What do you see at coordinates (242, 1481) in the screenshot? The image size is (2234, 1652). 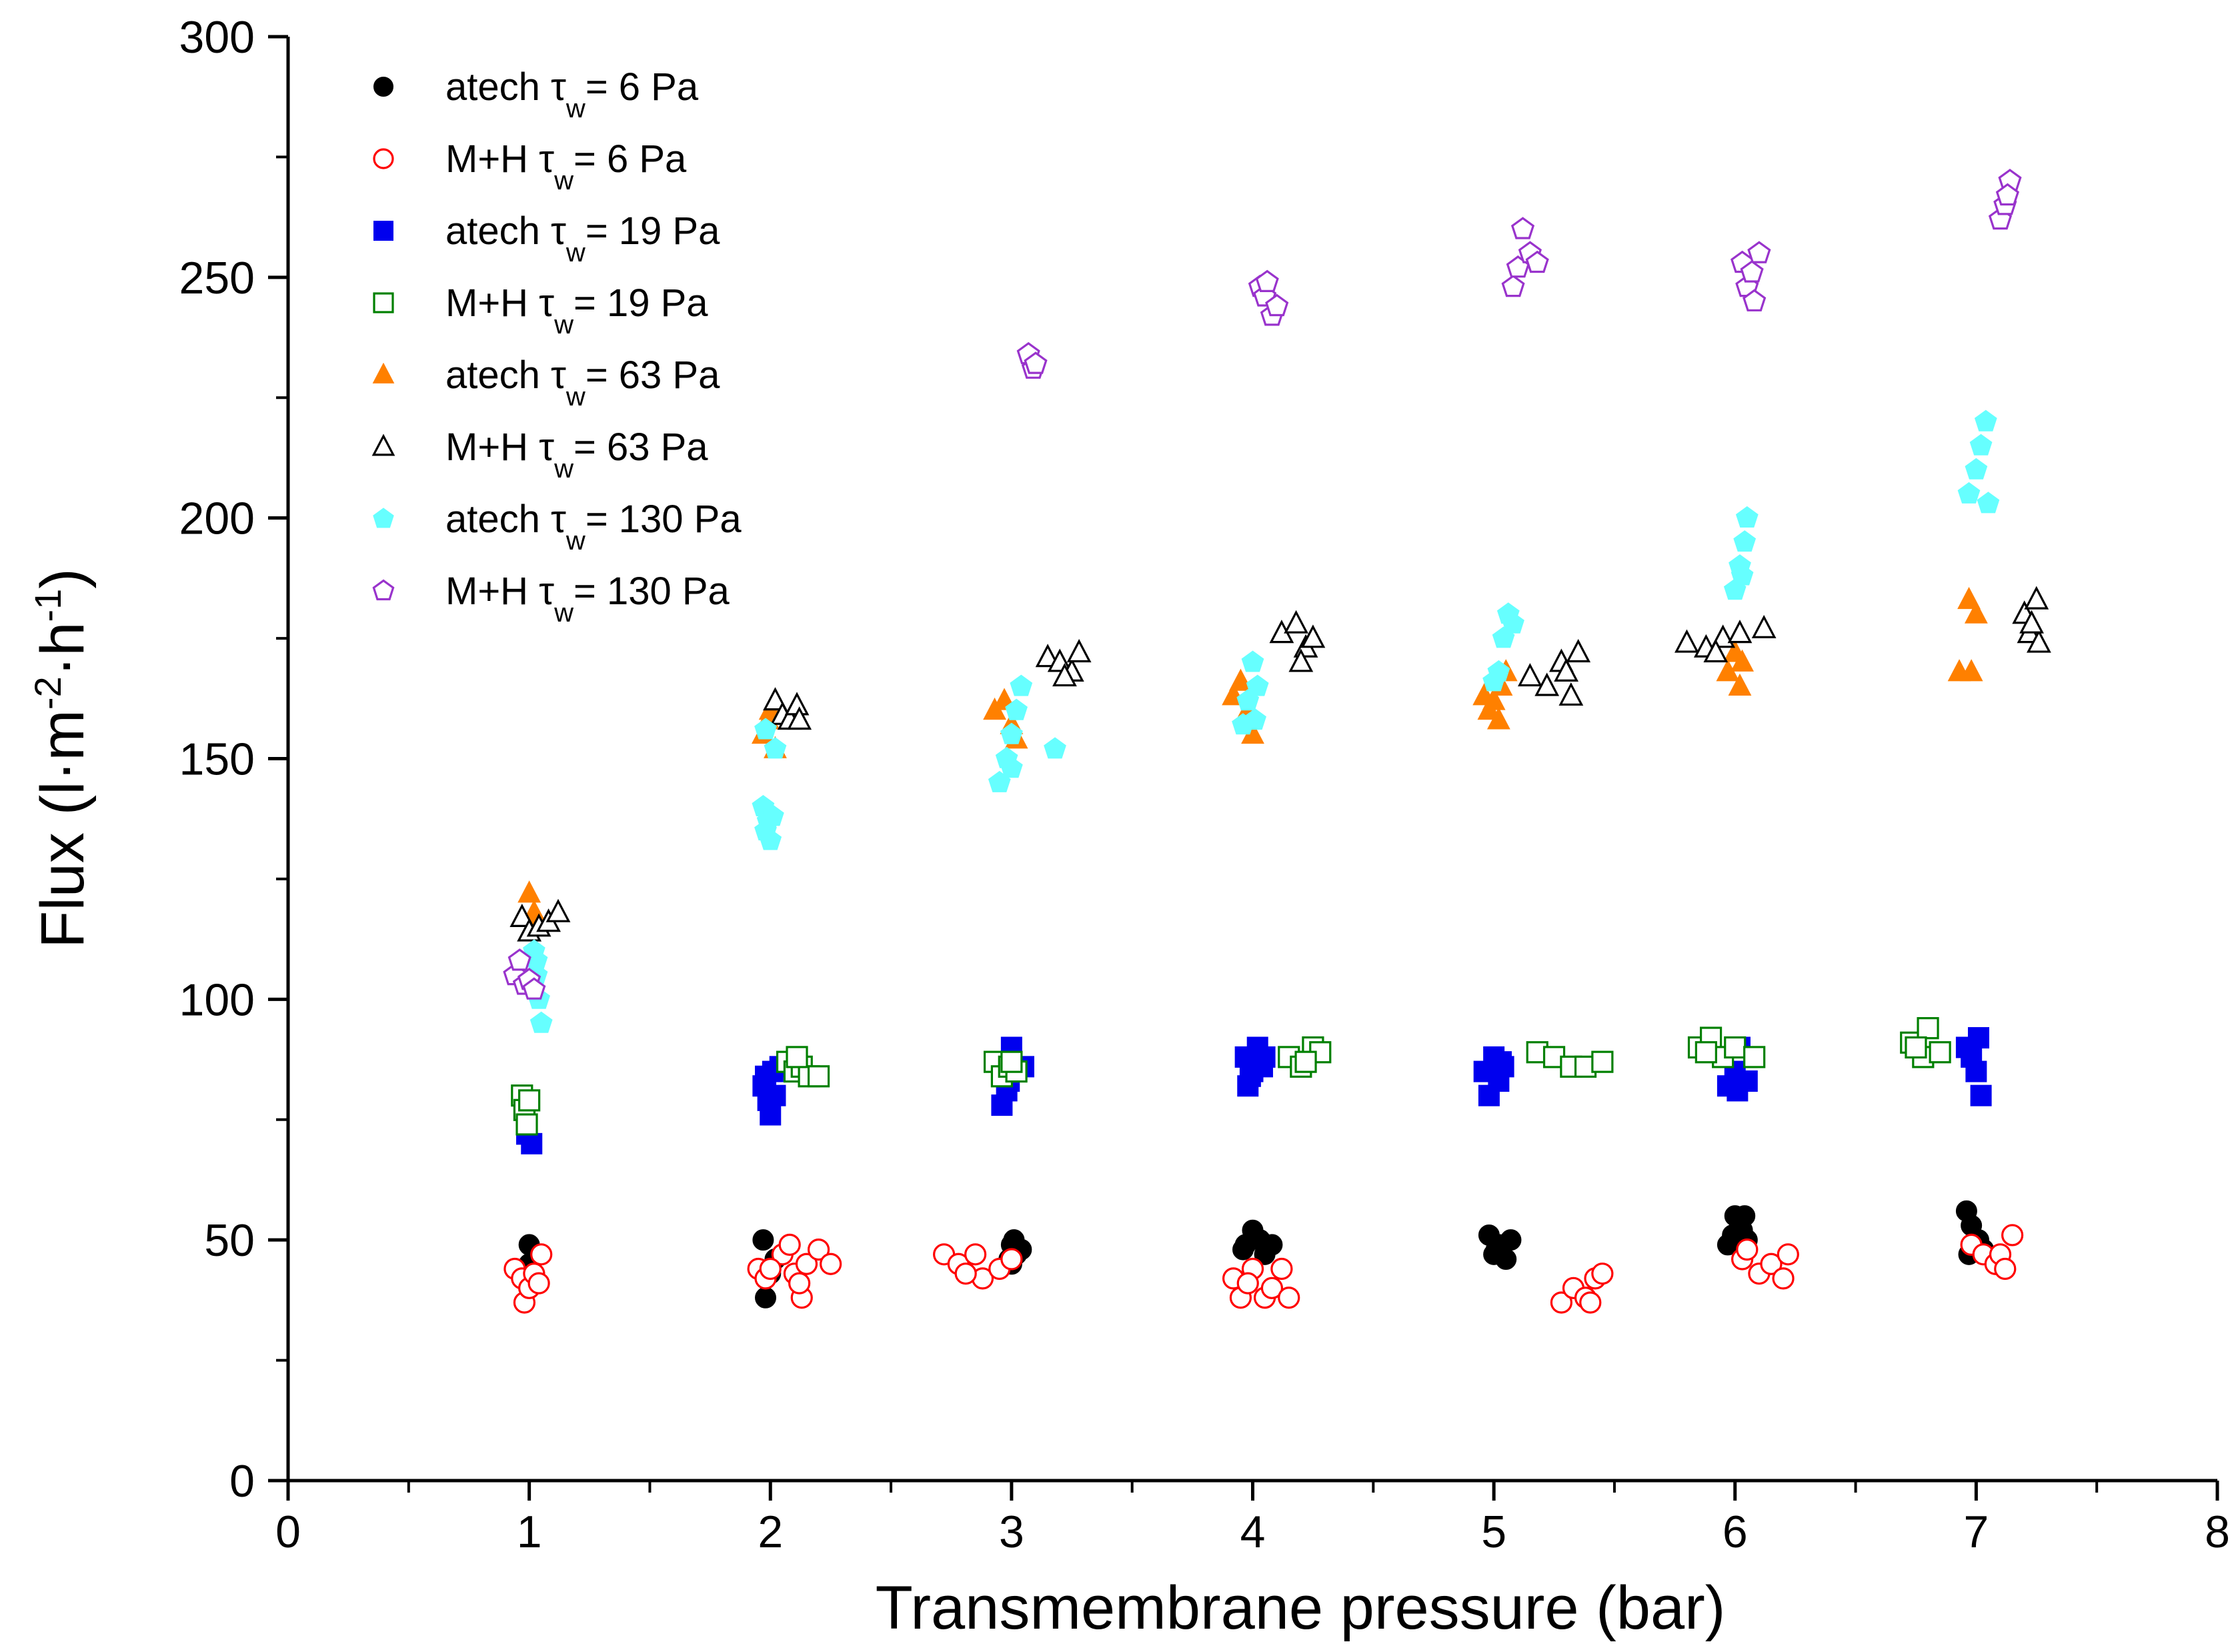 I see `y-tick-label: 0` at bounding box center [242, 1481].